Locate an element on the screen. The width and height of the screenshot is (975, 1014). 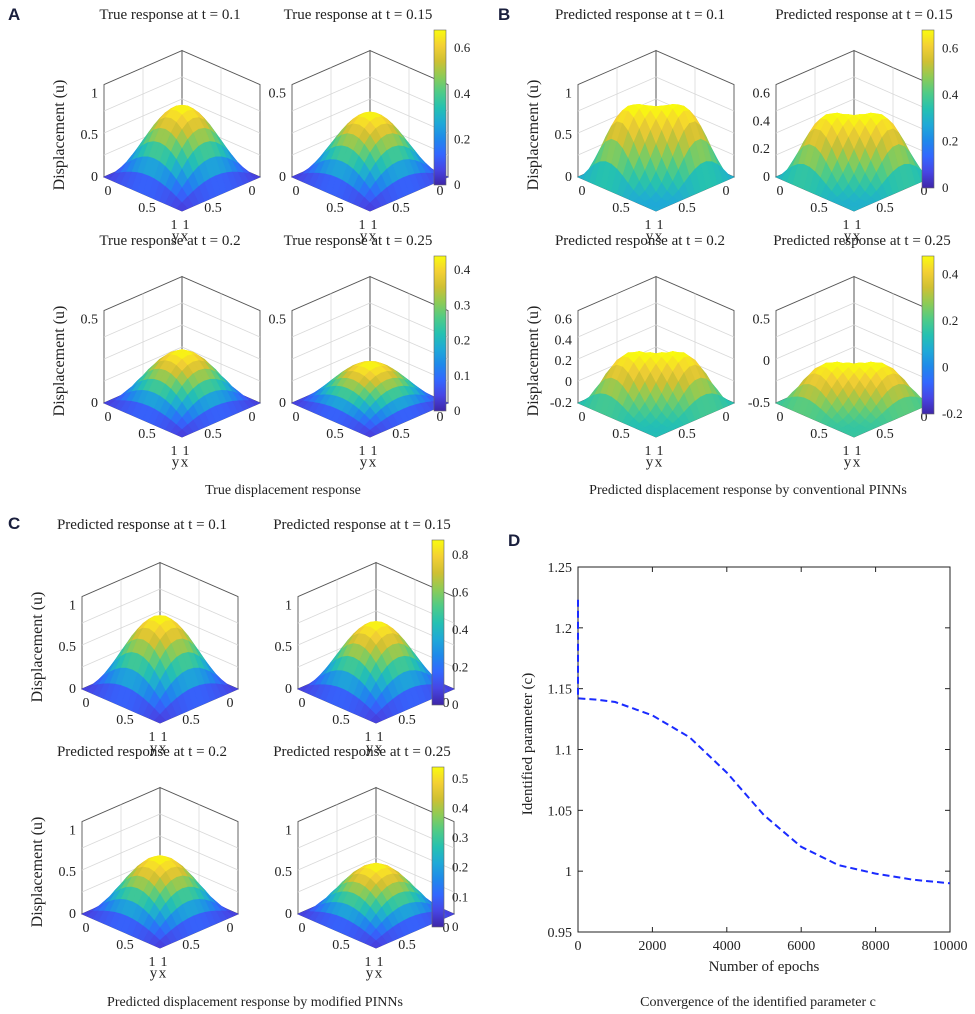
colorbar-tick-label: 0.3 is located at coordinates (462, 304).